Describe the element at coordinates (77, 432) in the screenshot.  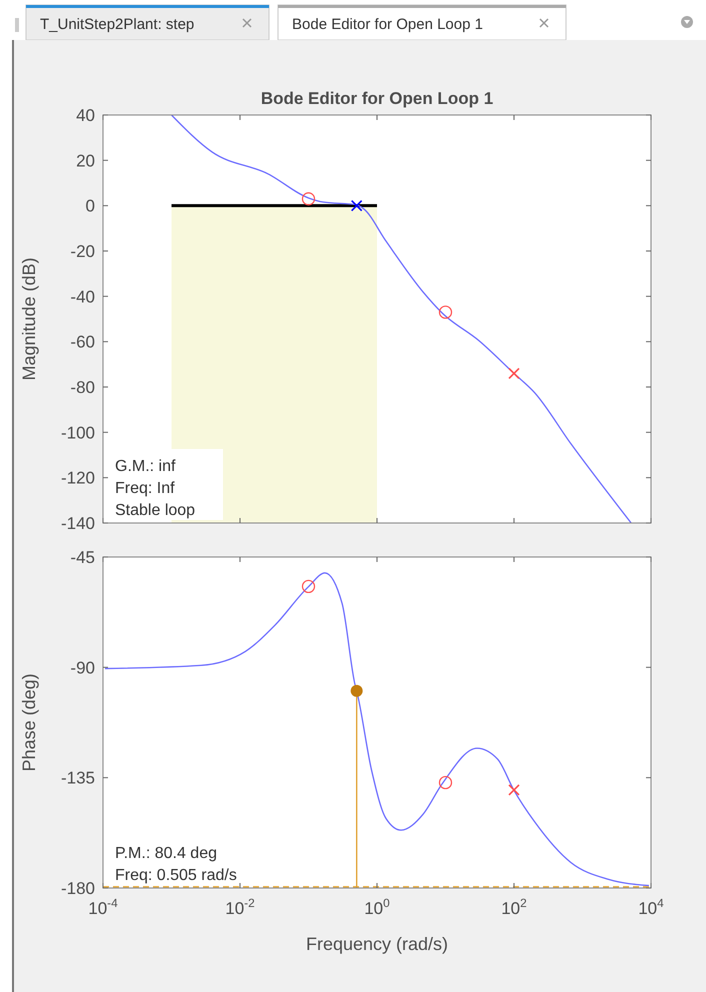
I see `y-tick-label: -100` at that location.